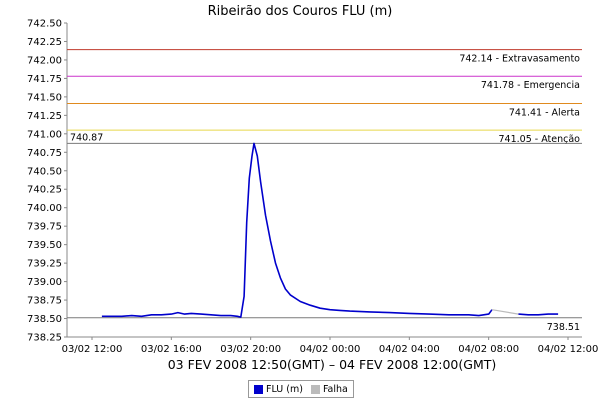 This screenshot has width=600, height=400. Describe the element at coordinates (44, 190) in the screenshot. I see `y-tick-label: 740.25` at that location.